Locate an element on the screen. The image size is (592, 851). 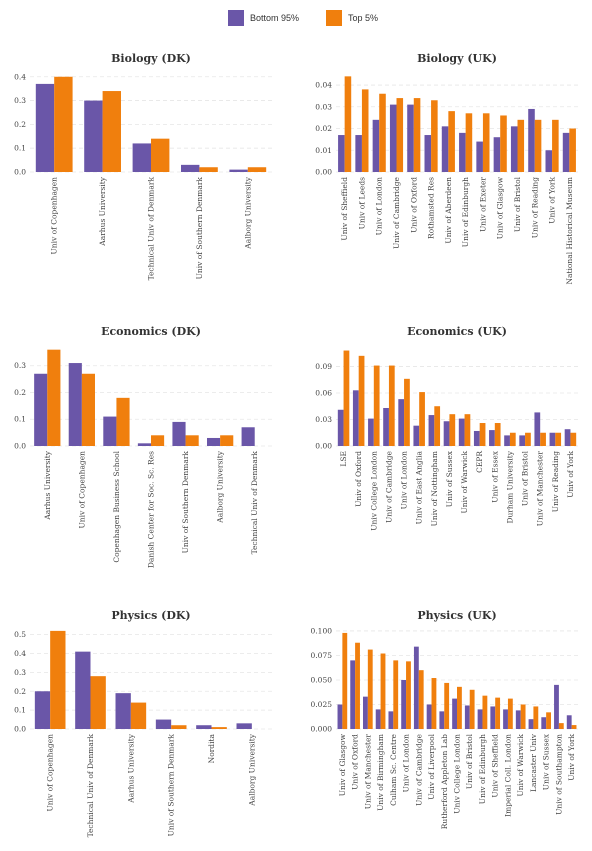
legend-swatch-top is located at coordinates (334, 18).